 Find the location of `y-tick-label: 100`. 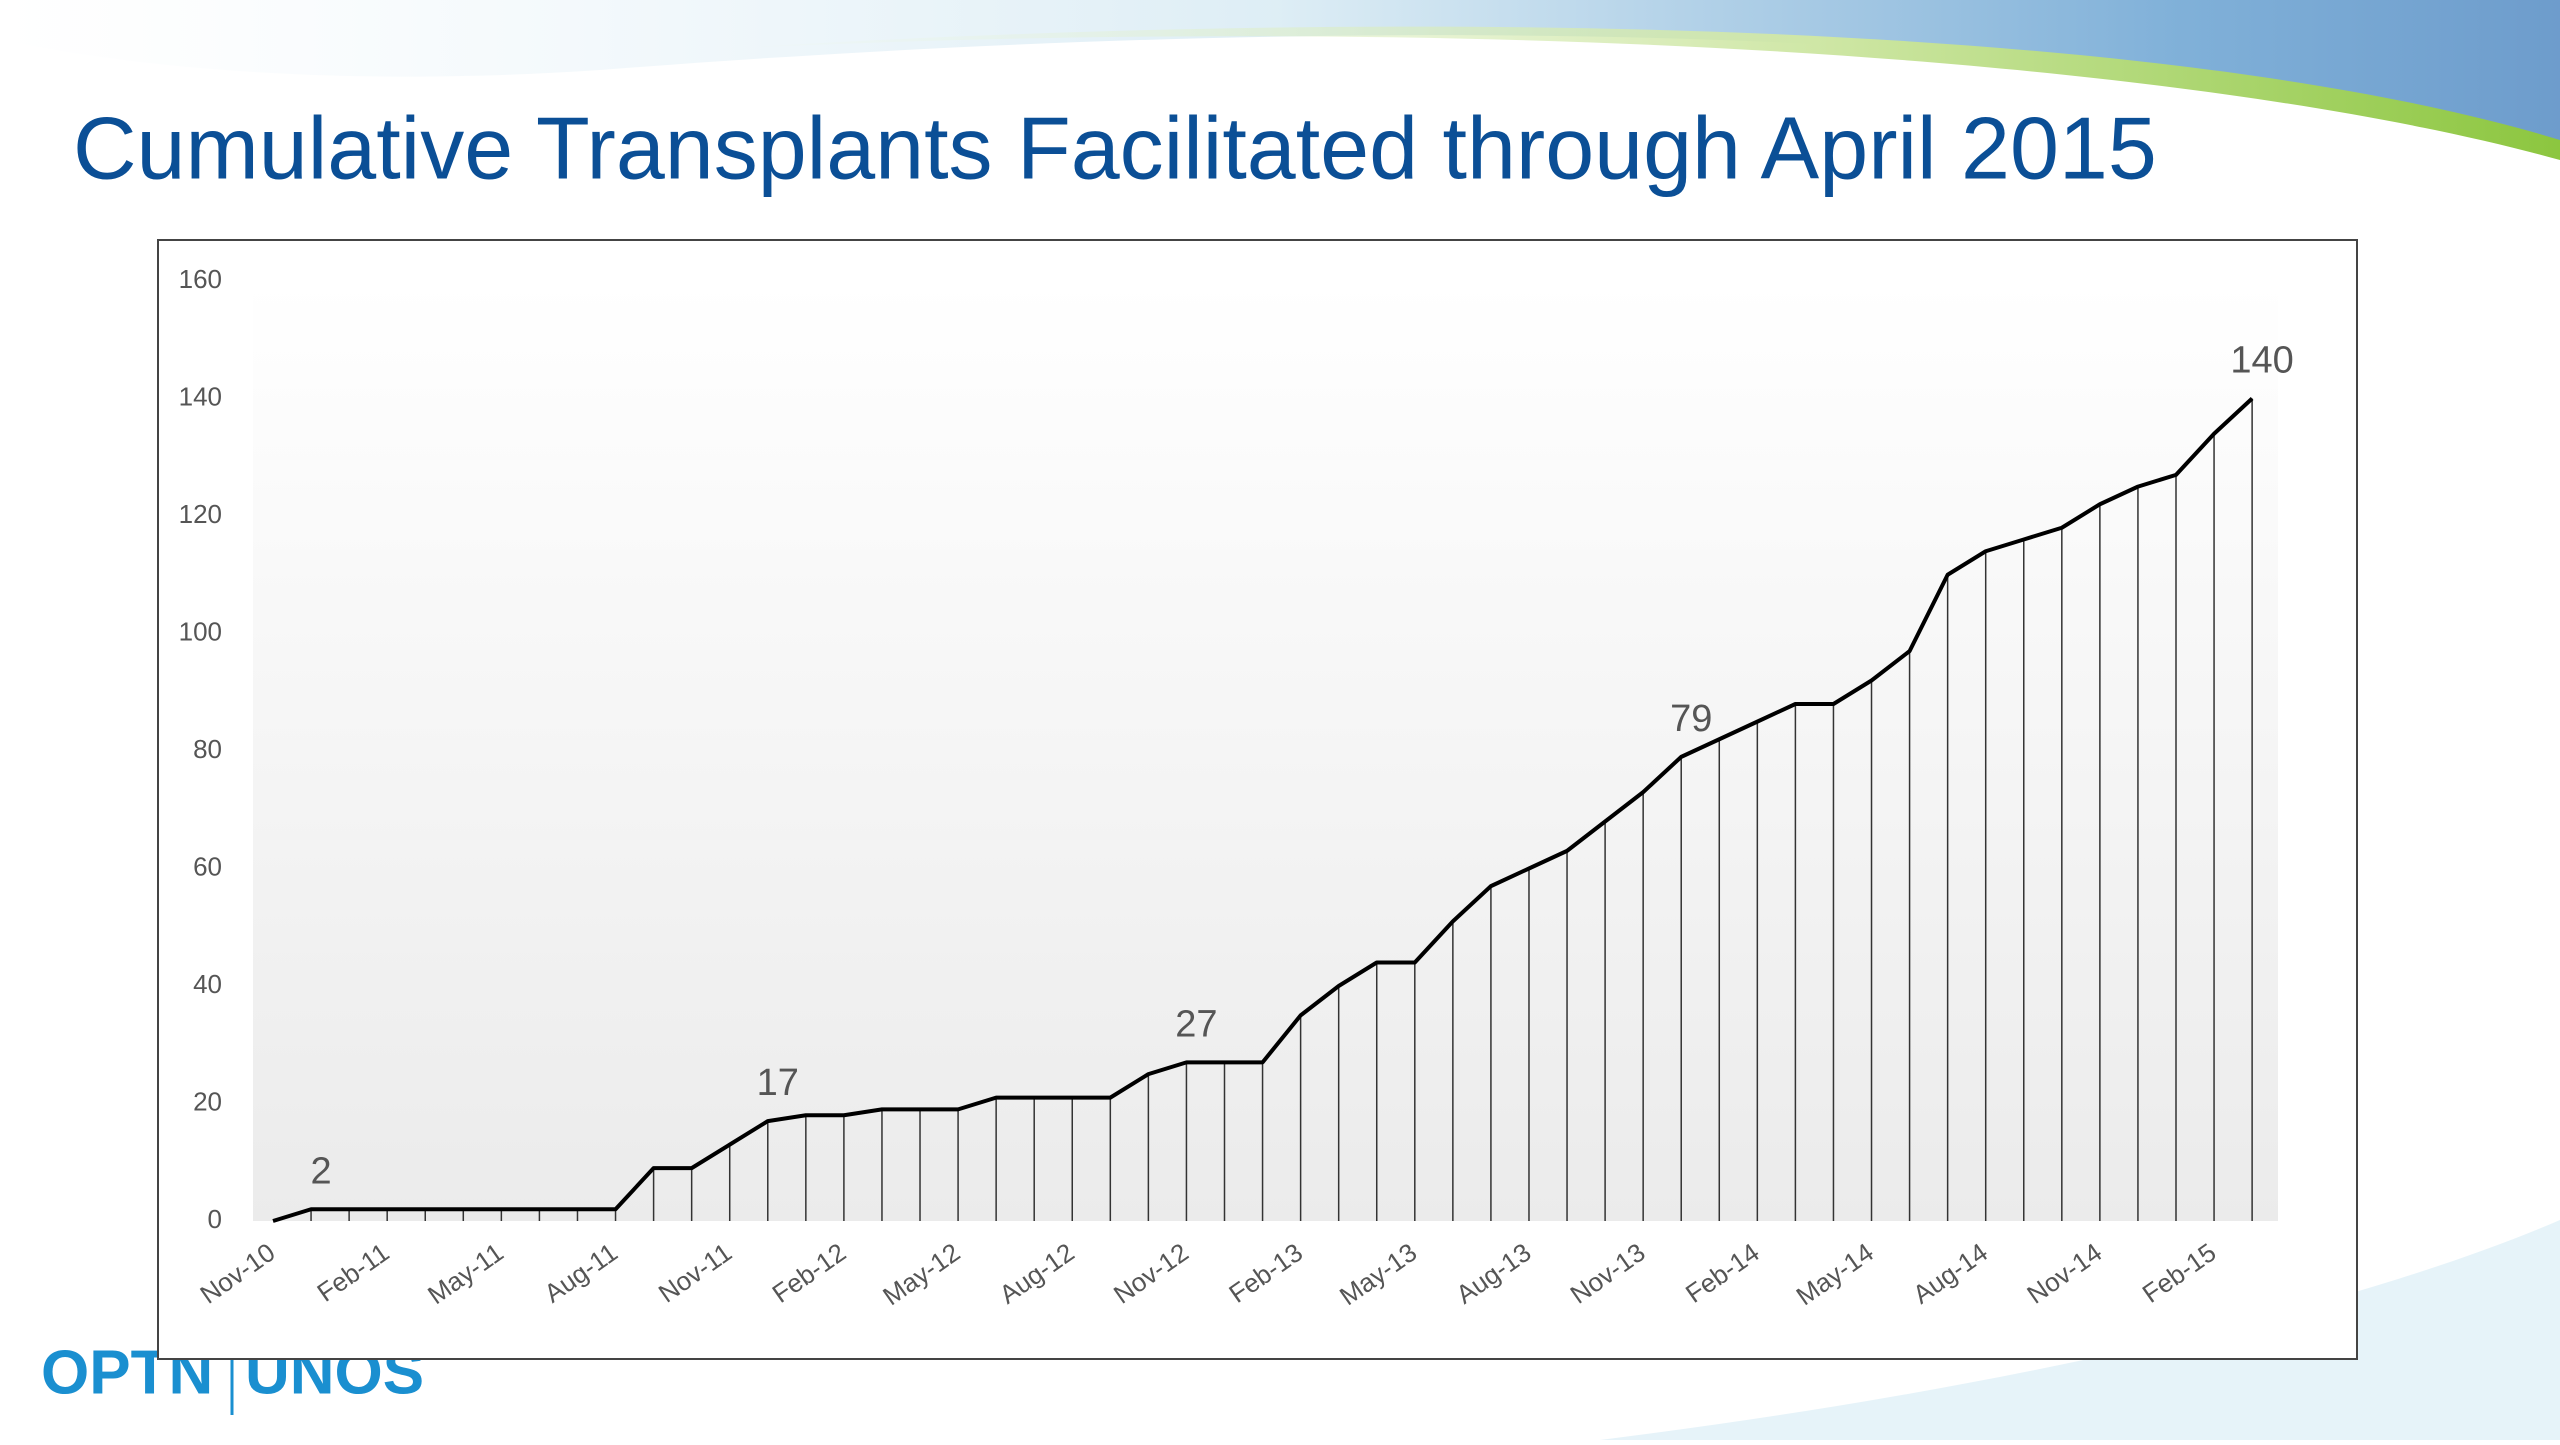

y-tick-label: 100 is located at coordinates (200, 631).